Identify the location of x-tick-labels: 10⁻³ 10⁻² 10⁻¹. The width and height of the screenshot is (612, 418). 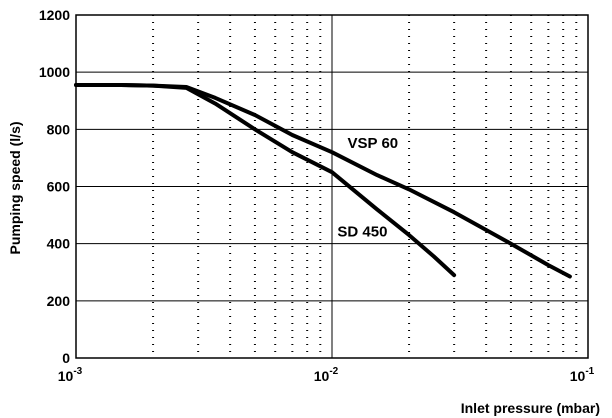
(326, 375).